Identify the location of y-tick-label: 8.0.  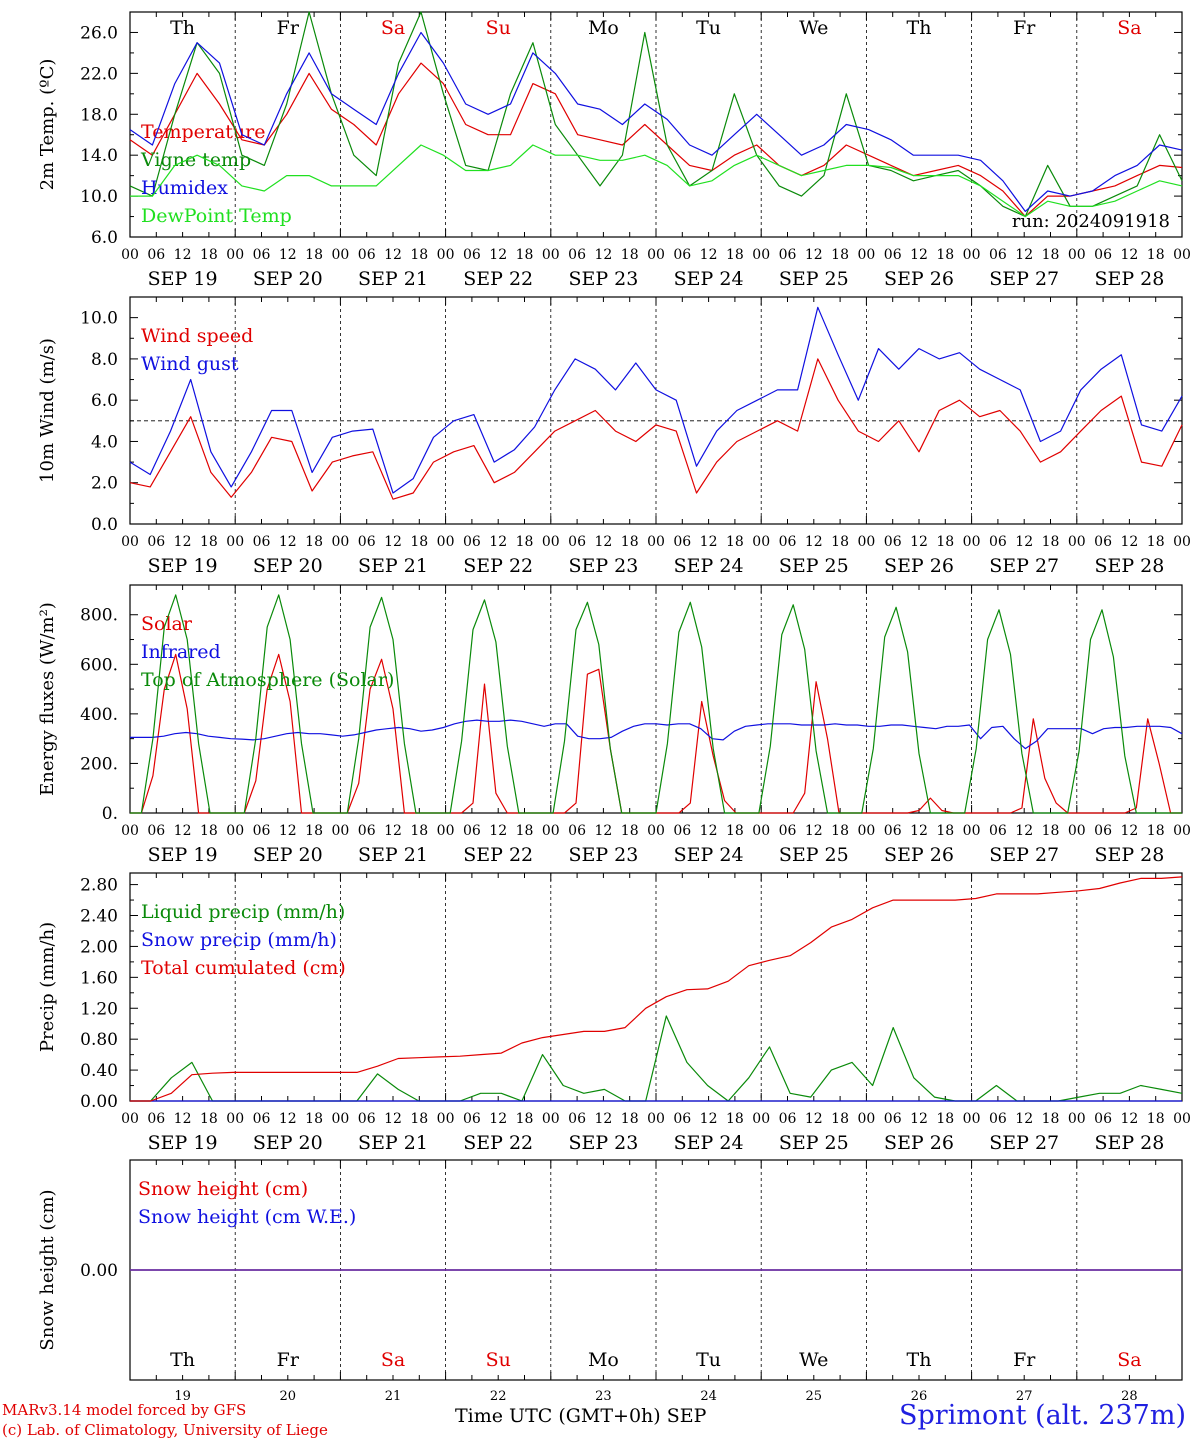
(104, 360).